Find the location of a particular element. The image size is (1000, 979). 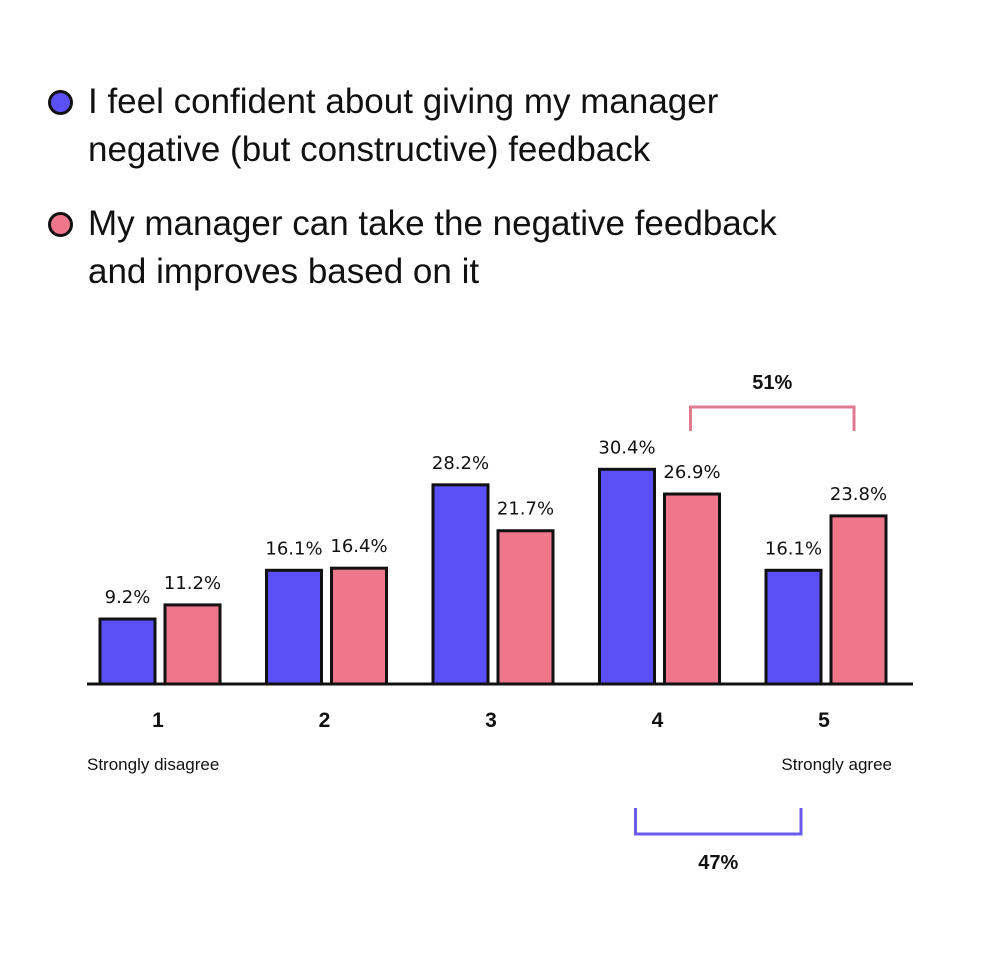

bracket-label: 47% is located at coordinates (718, 863).